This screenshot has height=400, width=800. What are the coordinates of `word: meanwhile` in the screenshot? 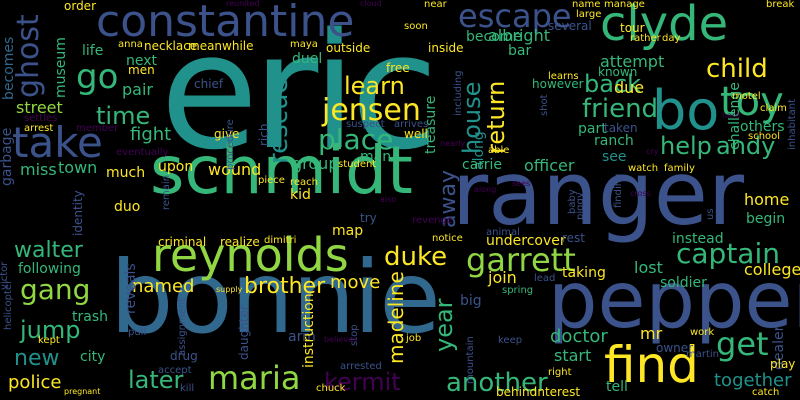 It's located at (221, 46).